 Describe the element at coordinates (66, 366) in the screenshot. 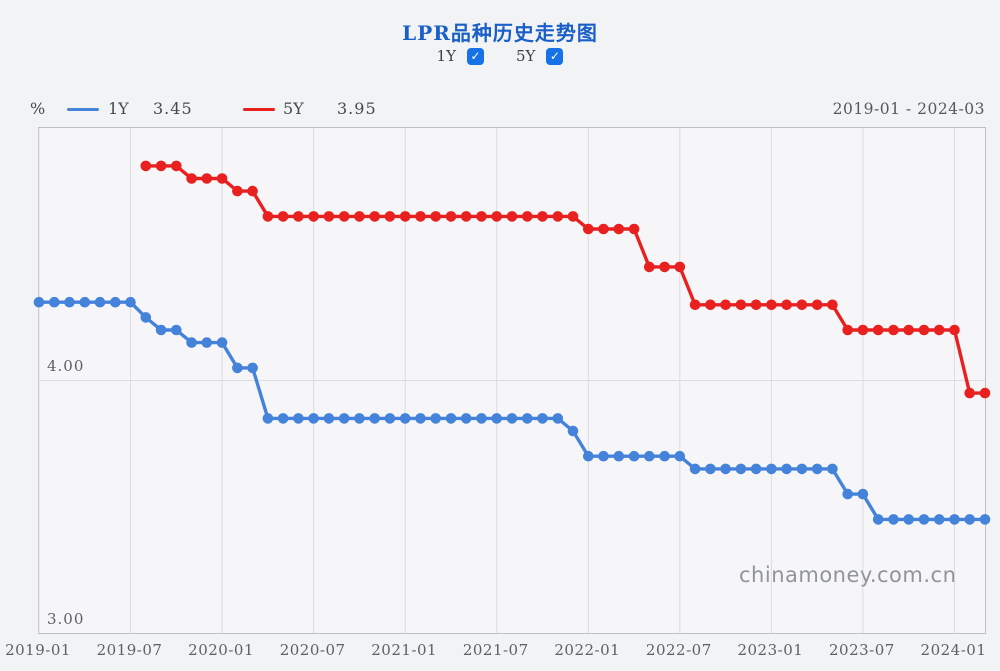

I see `y-axis-tick-4.00: 4.00` at that location.